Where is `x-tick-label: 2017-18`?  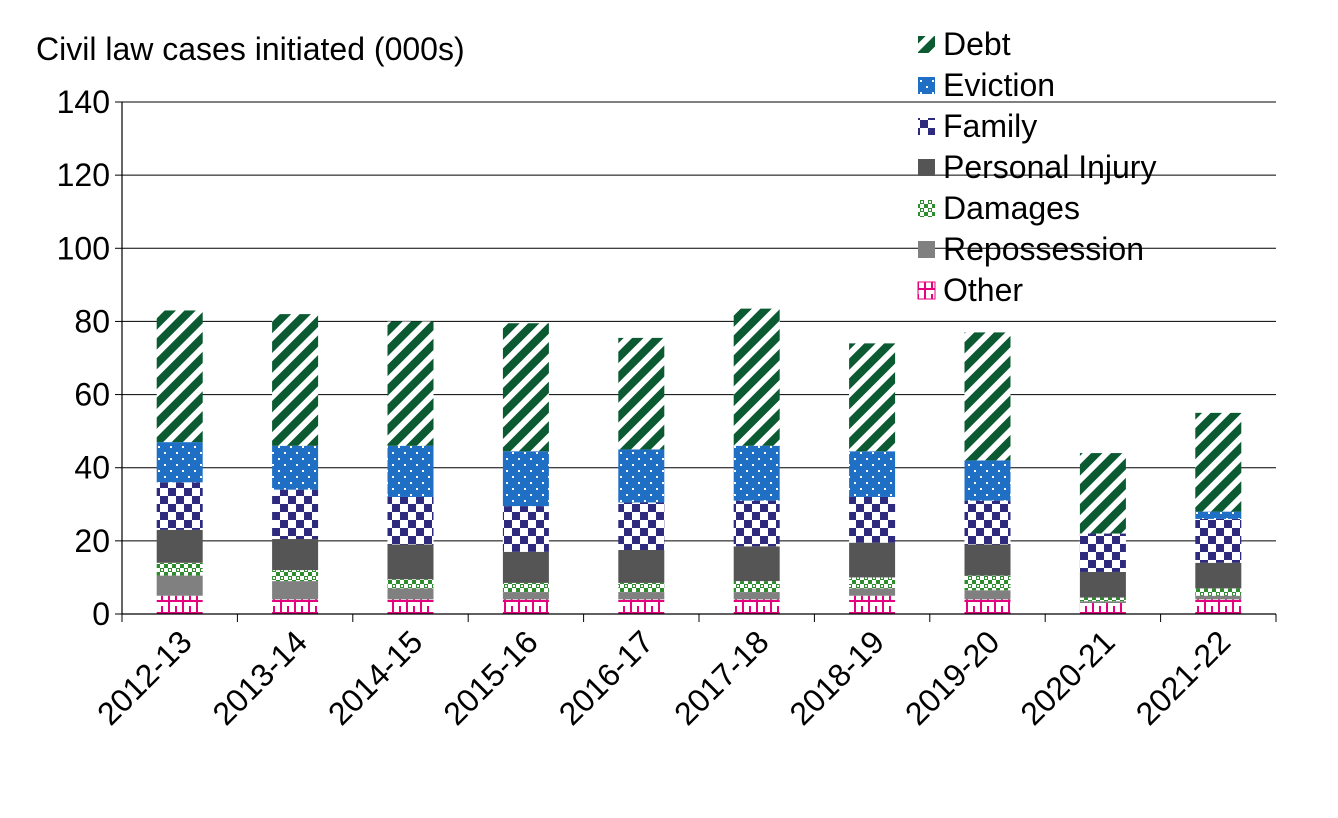
x-tick-label: 2017-18 is located at coordinates (721, 677).